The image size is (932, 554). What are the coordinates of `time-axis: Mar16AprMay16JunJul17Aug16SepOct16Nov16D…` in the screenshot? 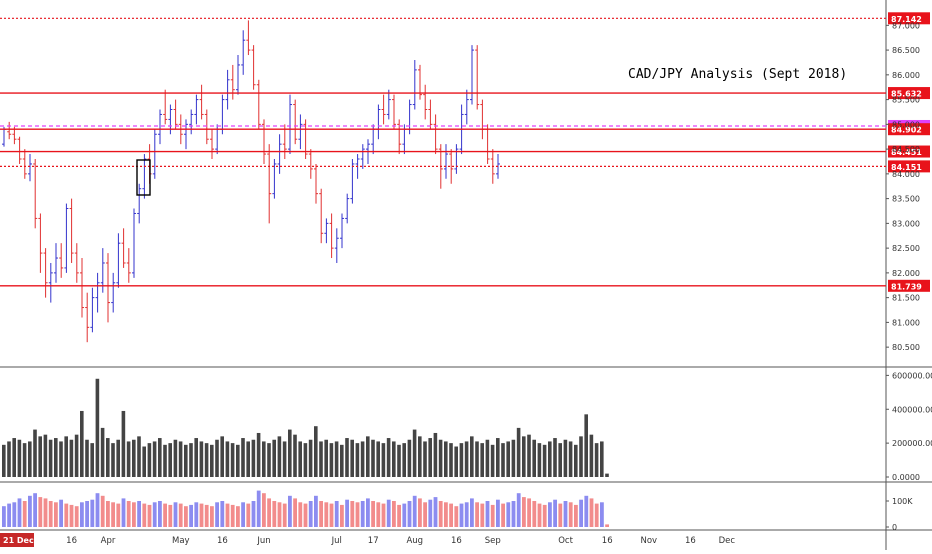 It's located at (367, 540).